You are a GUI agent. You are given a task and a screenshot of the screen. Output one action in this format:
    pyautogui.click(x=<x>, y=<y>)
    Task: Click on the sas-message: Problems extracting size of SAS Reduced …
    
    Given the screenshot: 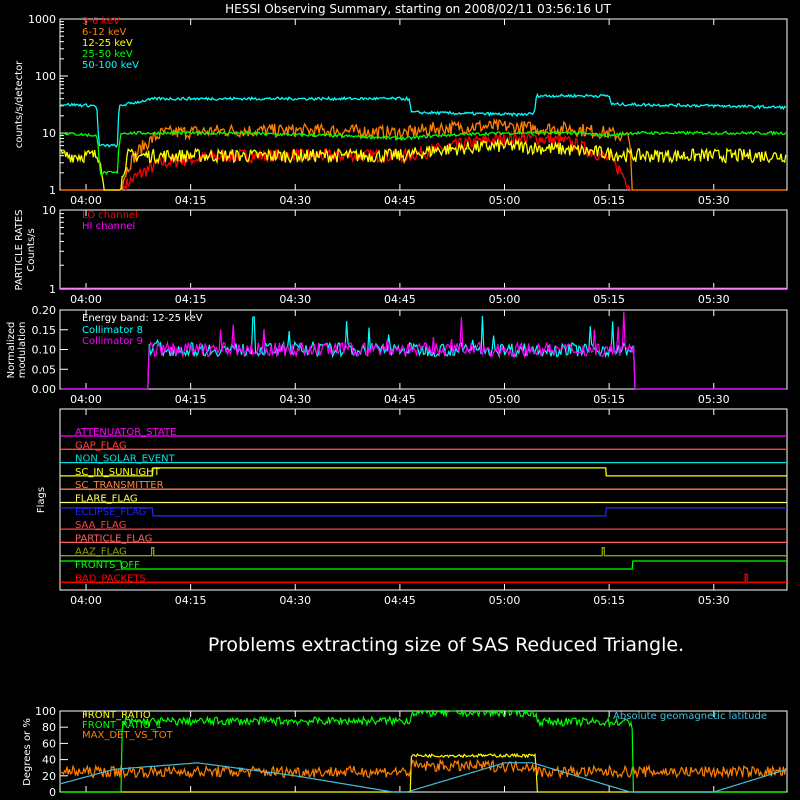 What is the action you would take?
    pyautogui.click(x=446, y=645)
    